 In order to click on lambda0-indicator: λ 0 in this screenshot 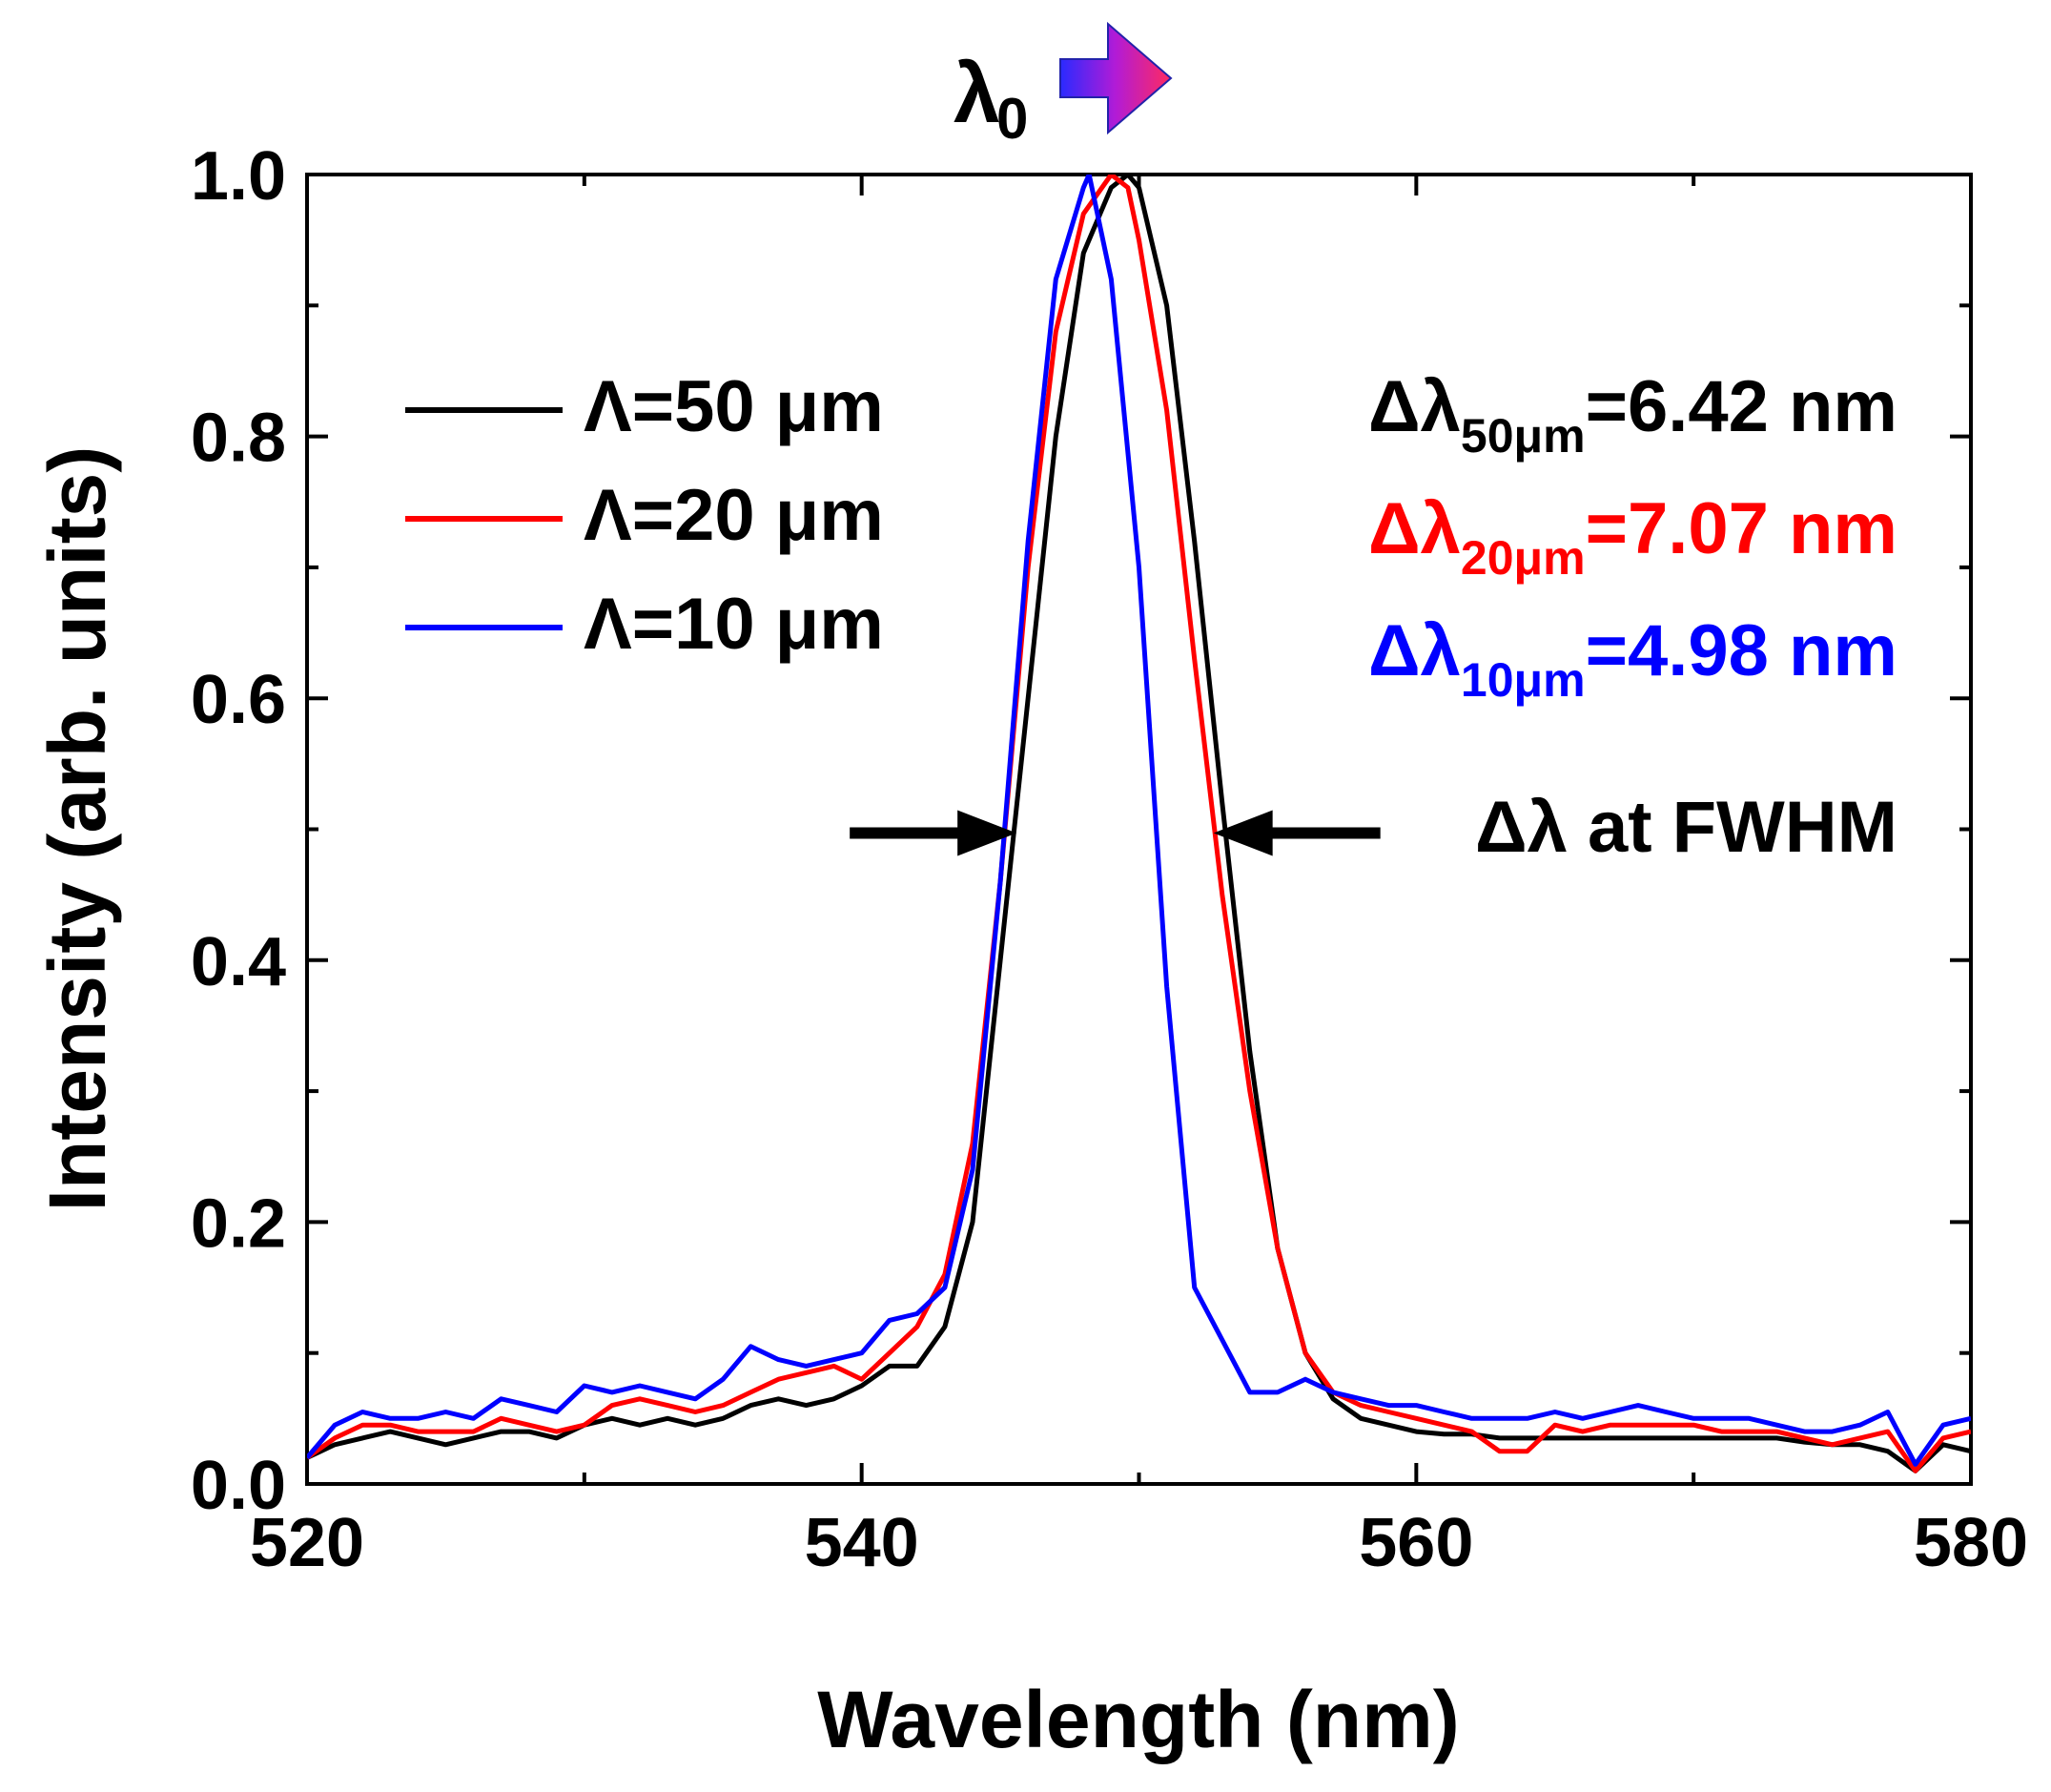, I will do `click(1063, 86)`.